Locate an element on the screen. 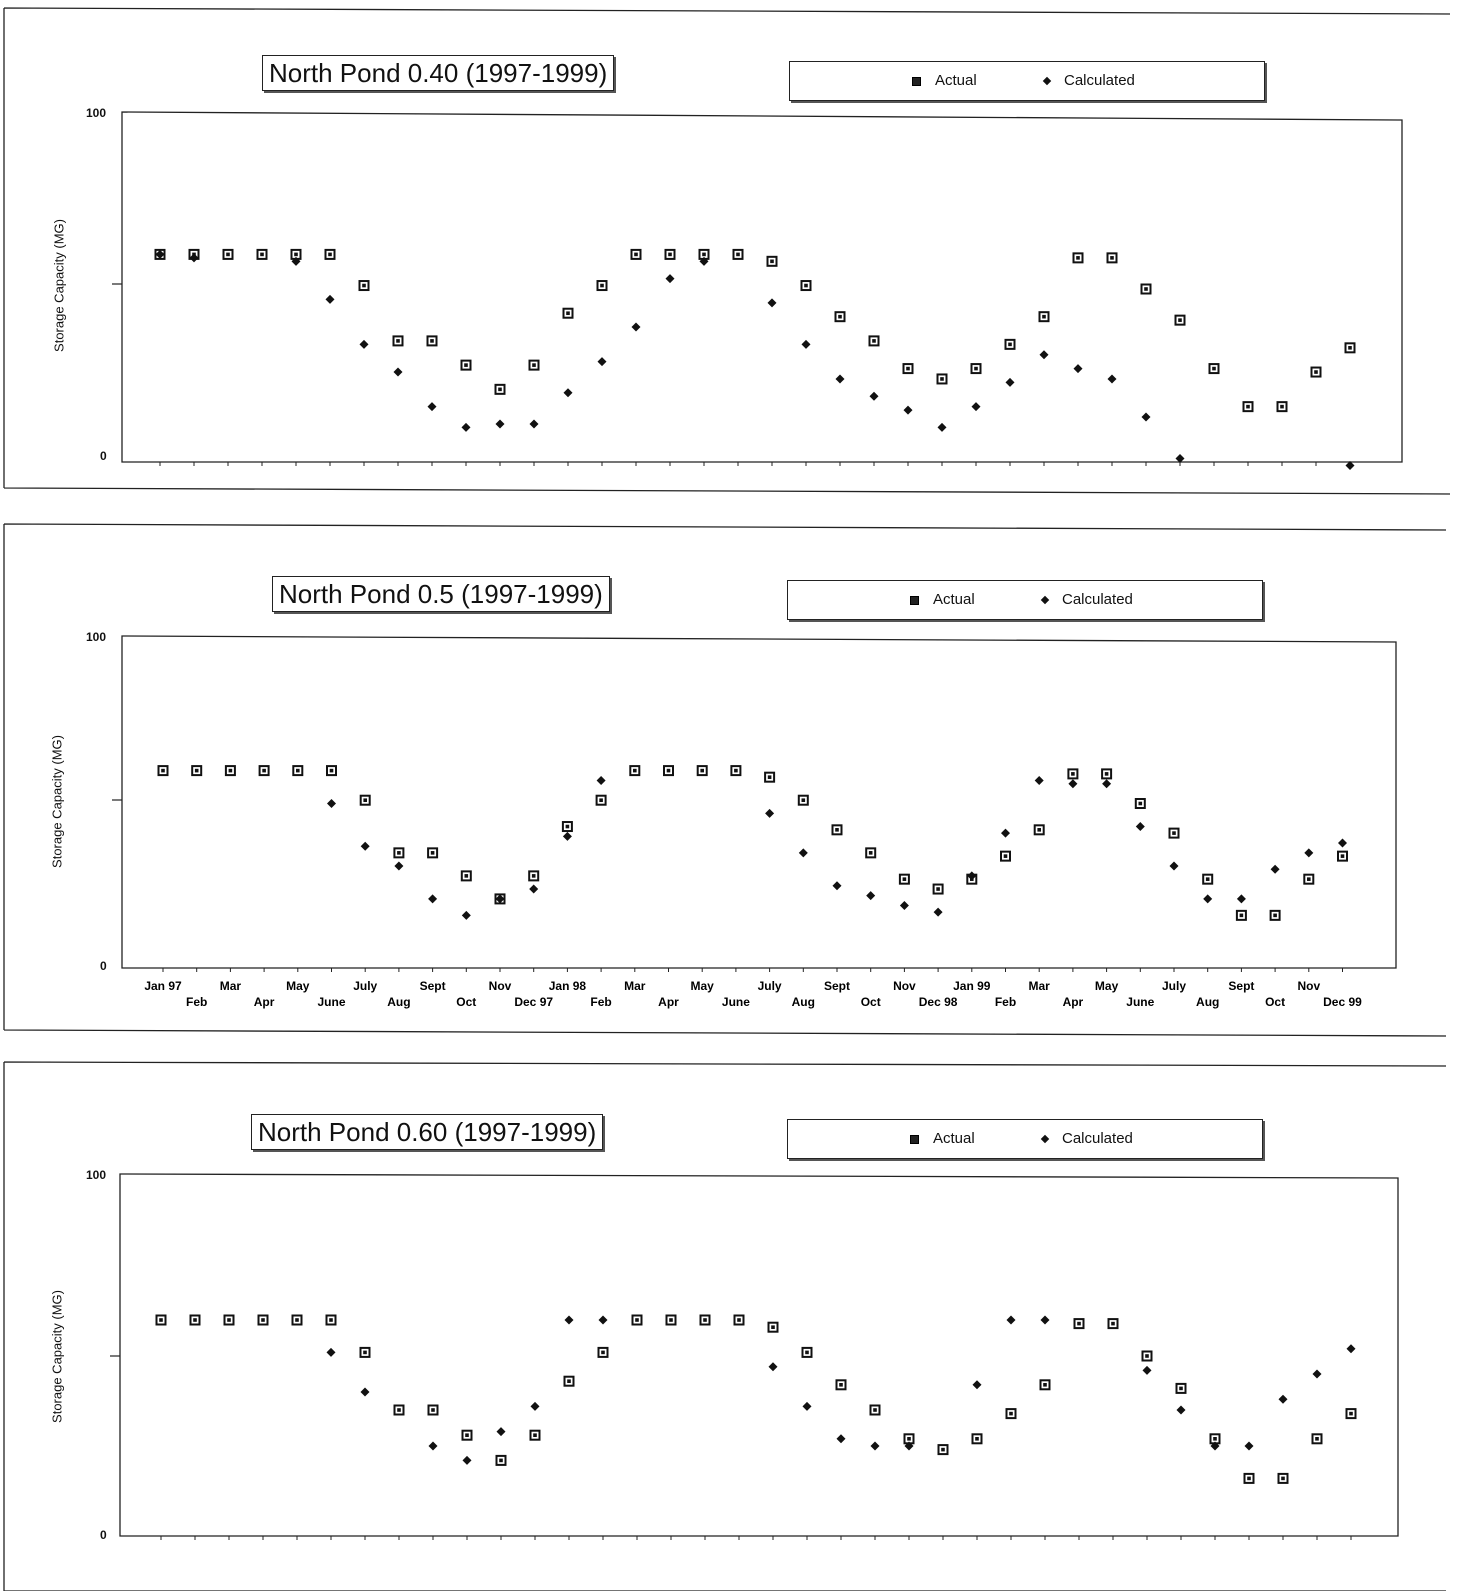 The height and width of the screenshot is (1591, 1478). legend-calculated: Calculated is located at coordinates (1086, 1139).